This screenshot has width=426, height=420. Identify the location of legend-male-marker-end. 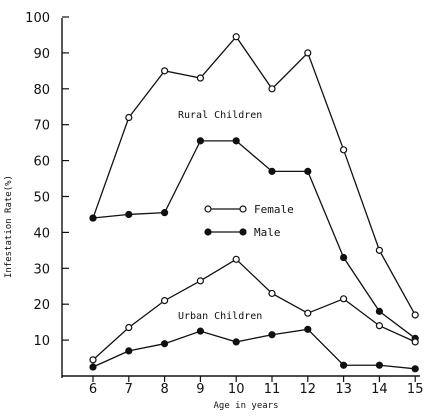
(243, 232).